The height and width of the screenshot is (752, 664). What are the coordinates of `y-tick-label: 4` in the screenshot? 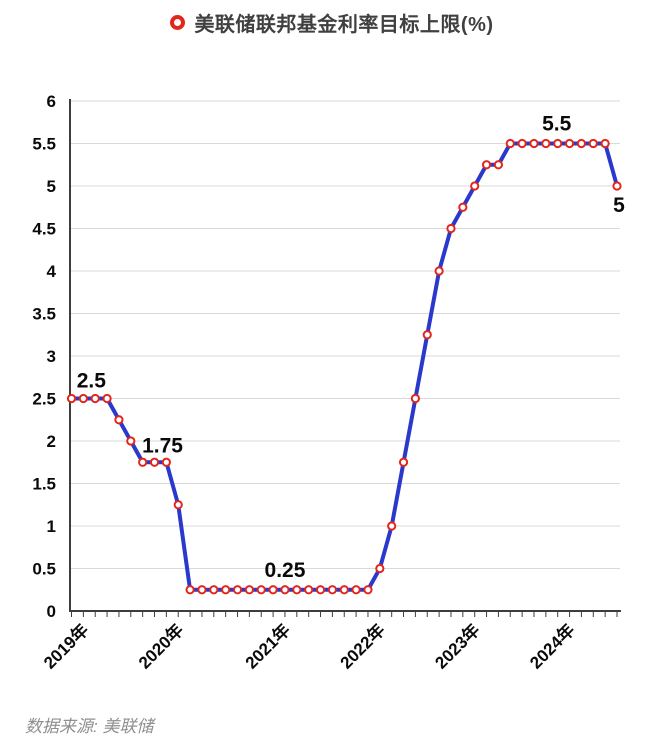 It's located at (52, 271).